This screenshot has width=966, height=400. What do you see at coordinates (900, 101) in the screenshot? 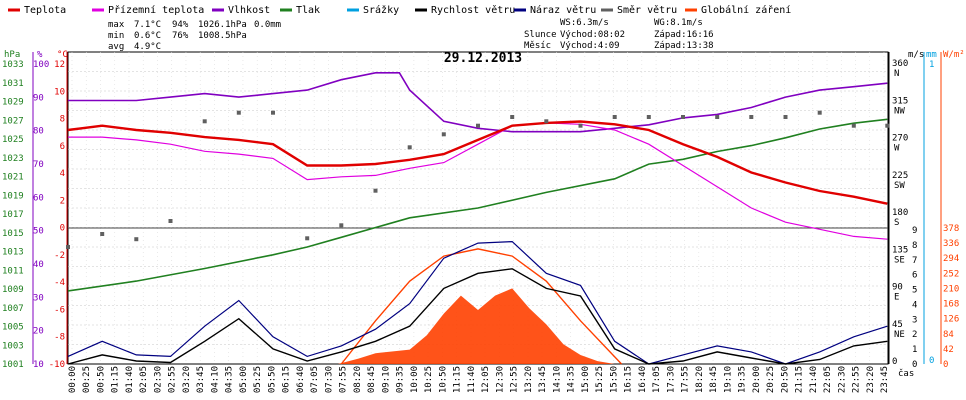
I see `dir-tick: 315` at bounding box center [900, 101].